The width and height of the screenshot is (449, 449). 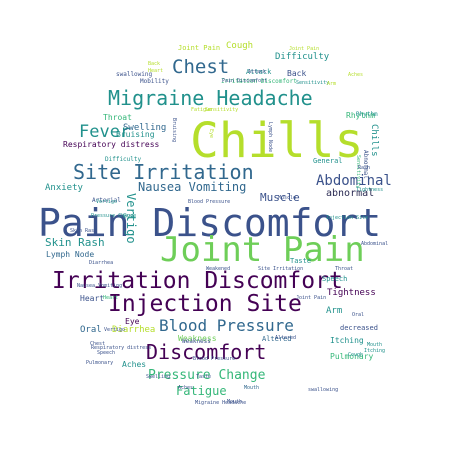 I want to click on cloud-word: Arterial, so click(x=106, y=200).